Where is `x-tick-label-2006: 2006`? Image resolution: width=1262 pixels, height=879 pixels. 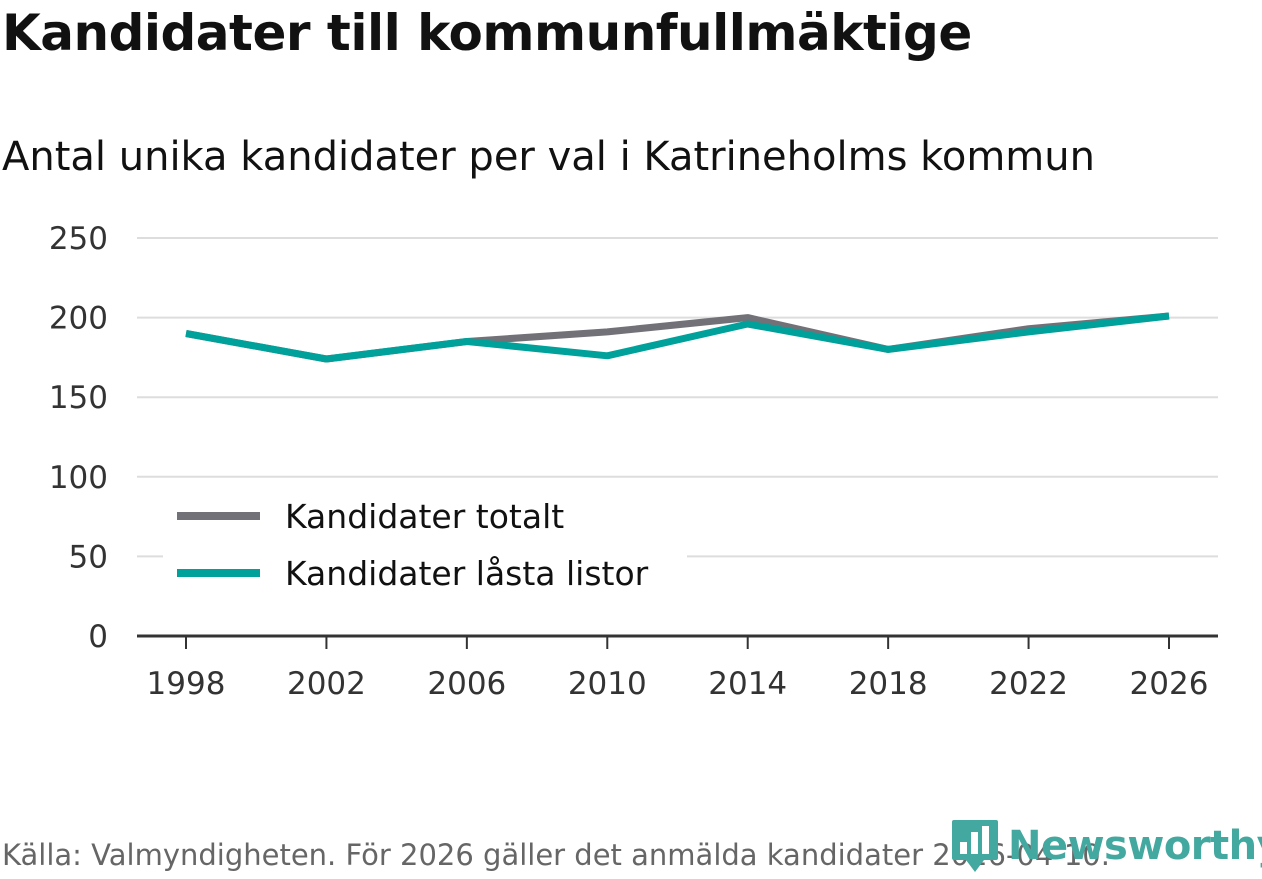 x-tick-label-2006: 2006 is located at coordinates (466, 684).